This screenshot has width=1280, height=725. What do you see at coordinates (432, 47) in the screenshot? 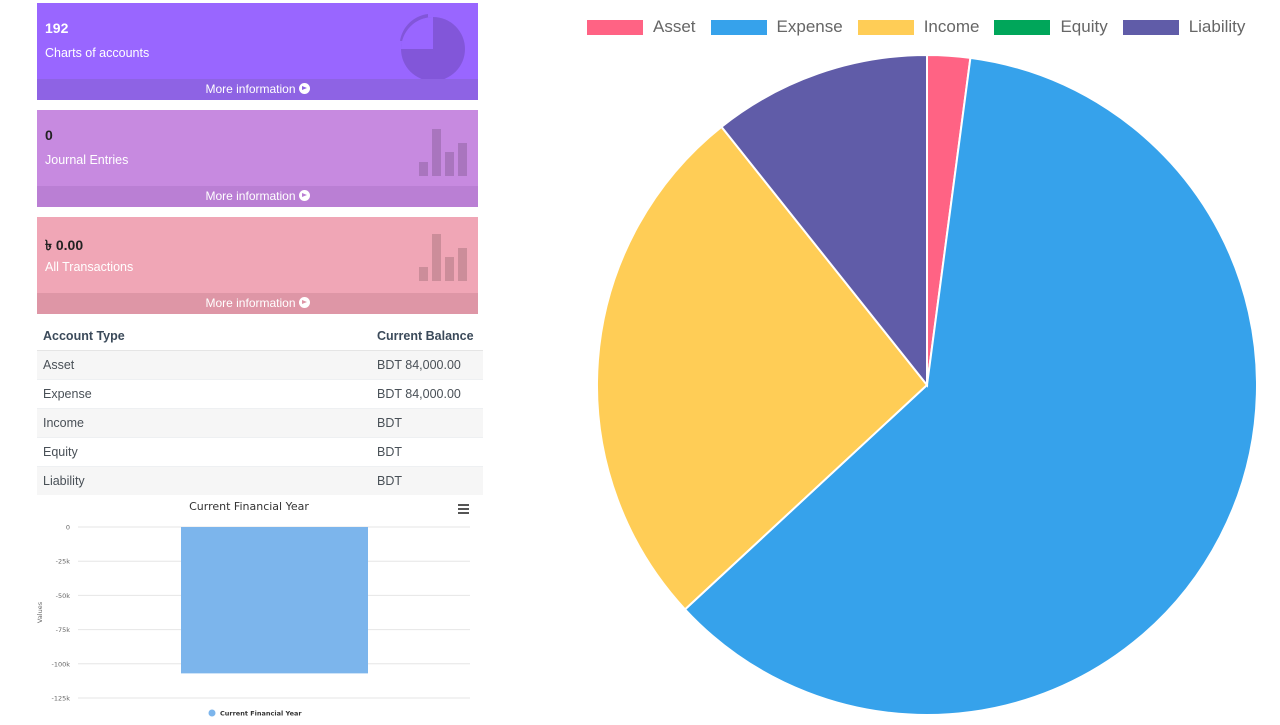
I see `pie-chart-icon` at bounding box center [432, 47].